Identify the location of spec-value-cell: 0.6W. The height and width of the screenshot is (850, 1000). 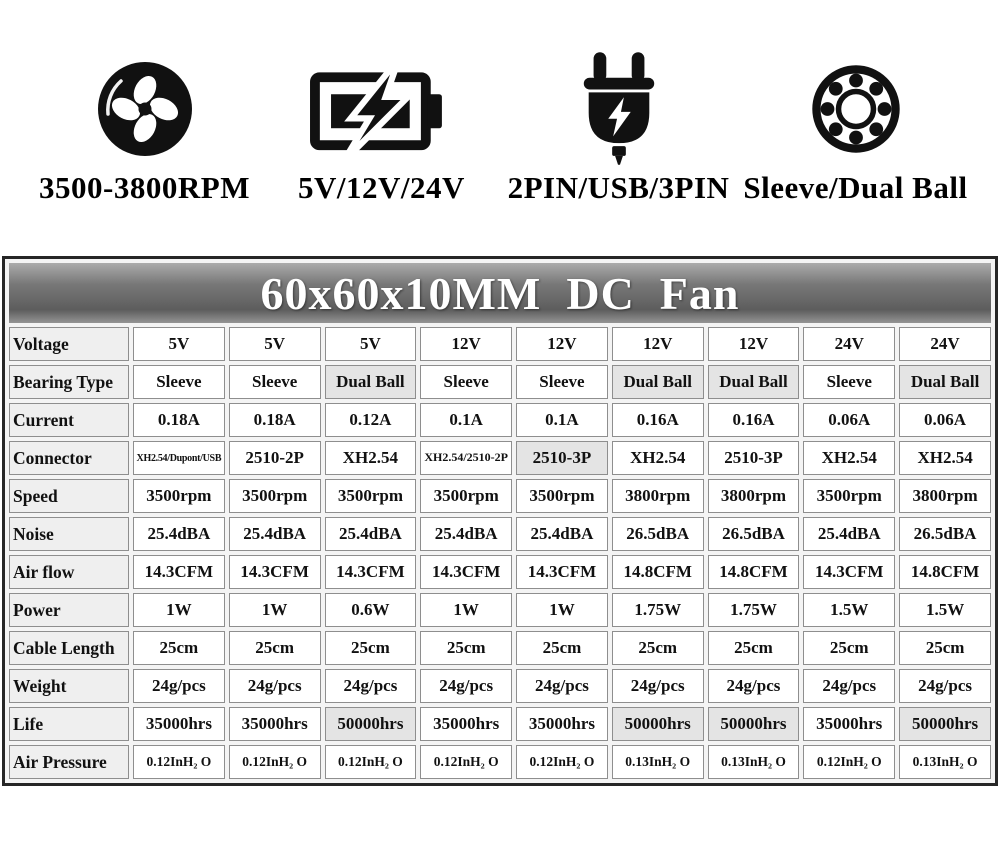
(370, 610).